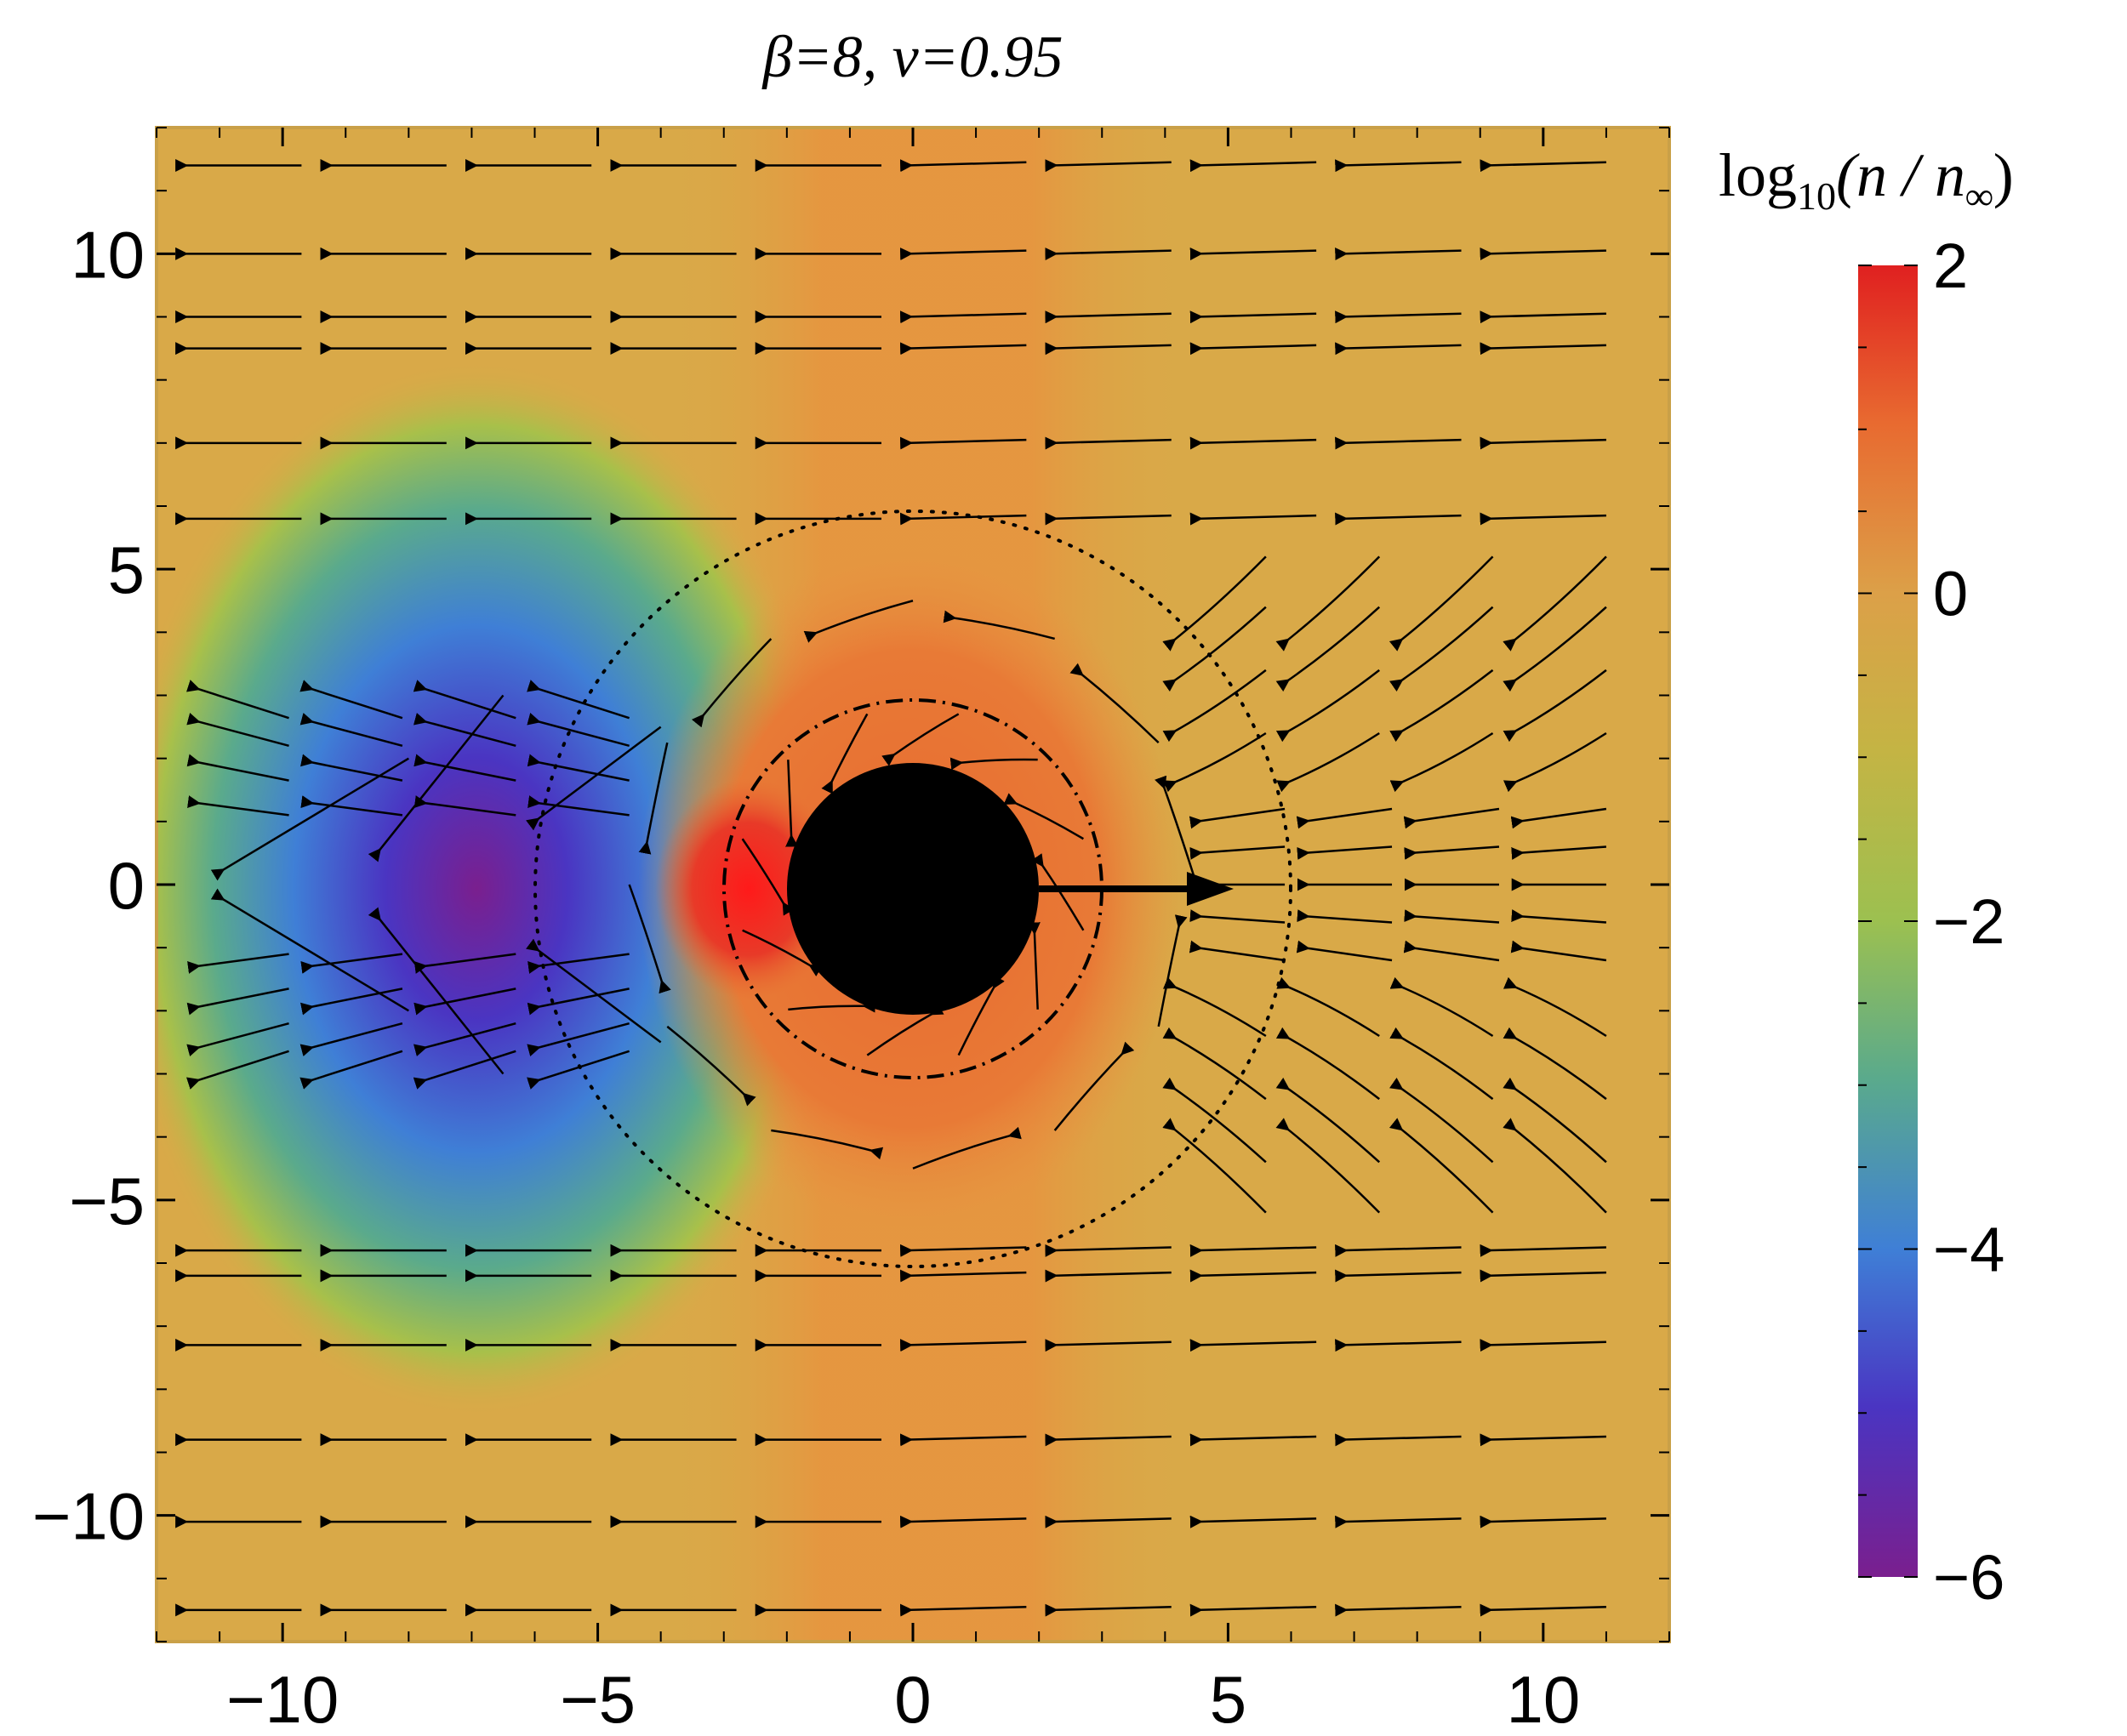 The image size is (2127, 1736). I want to click on colorbar-label: log10(n / n∞), so click(1866, 179).